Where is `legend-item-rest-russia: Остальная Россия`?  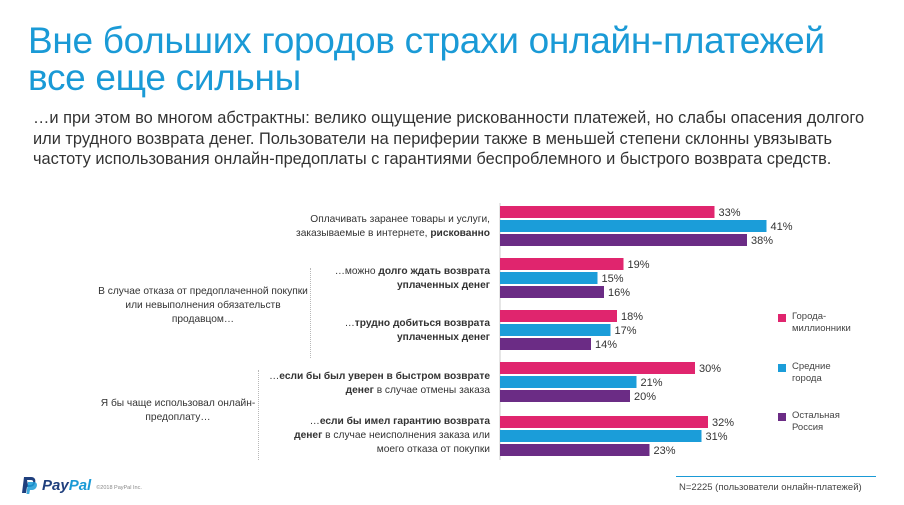
legend-item-rest-russia: Остальная Россия is located at coordinates (825, 422).